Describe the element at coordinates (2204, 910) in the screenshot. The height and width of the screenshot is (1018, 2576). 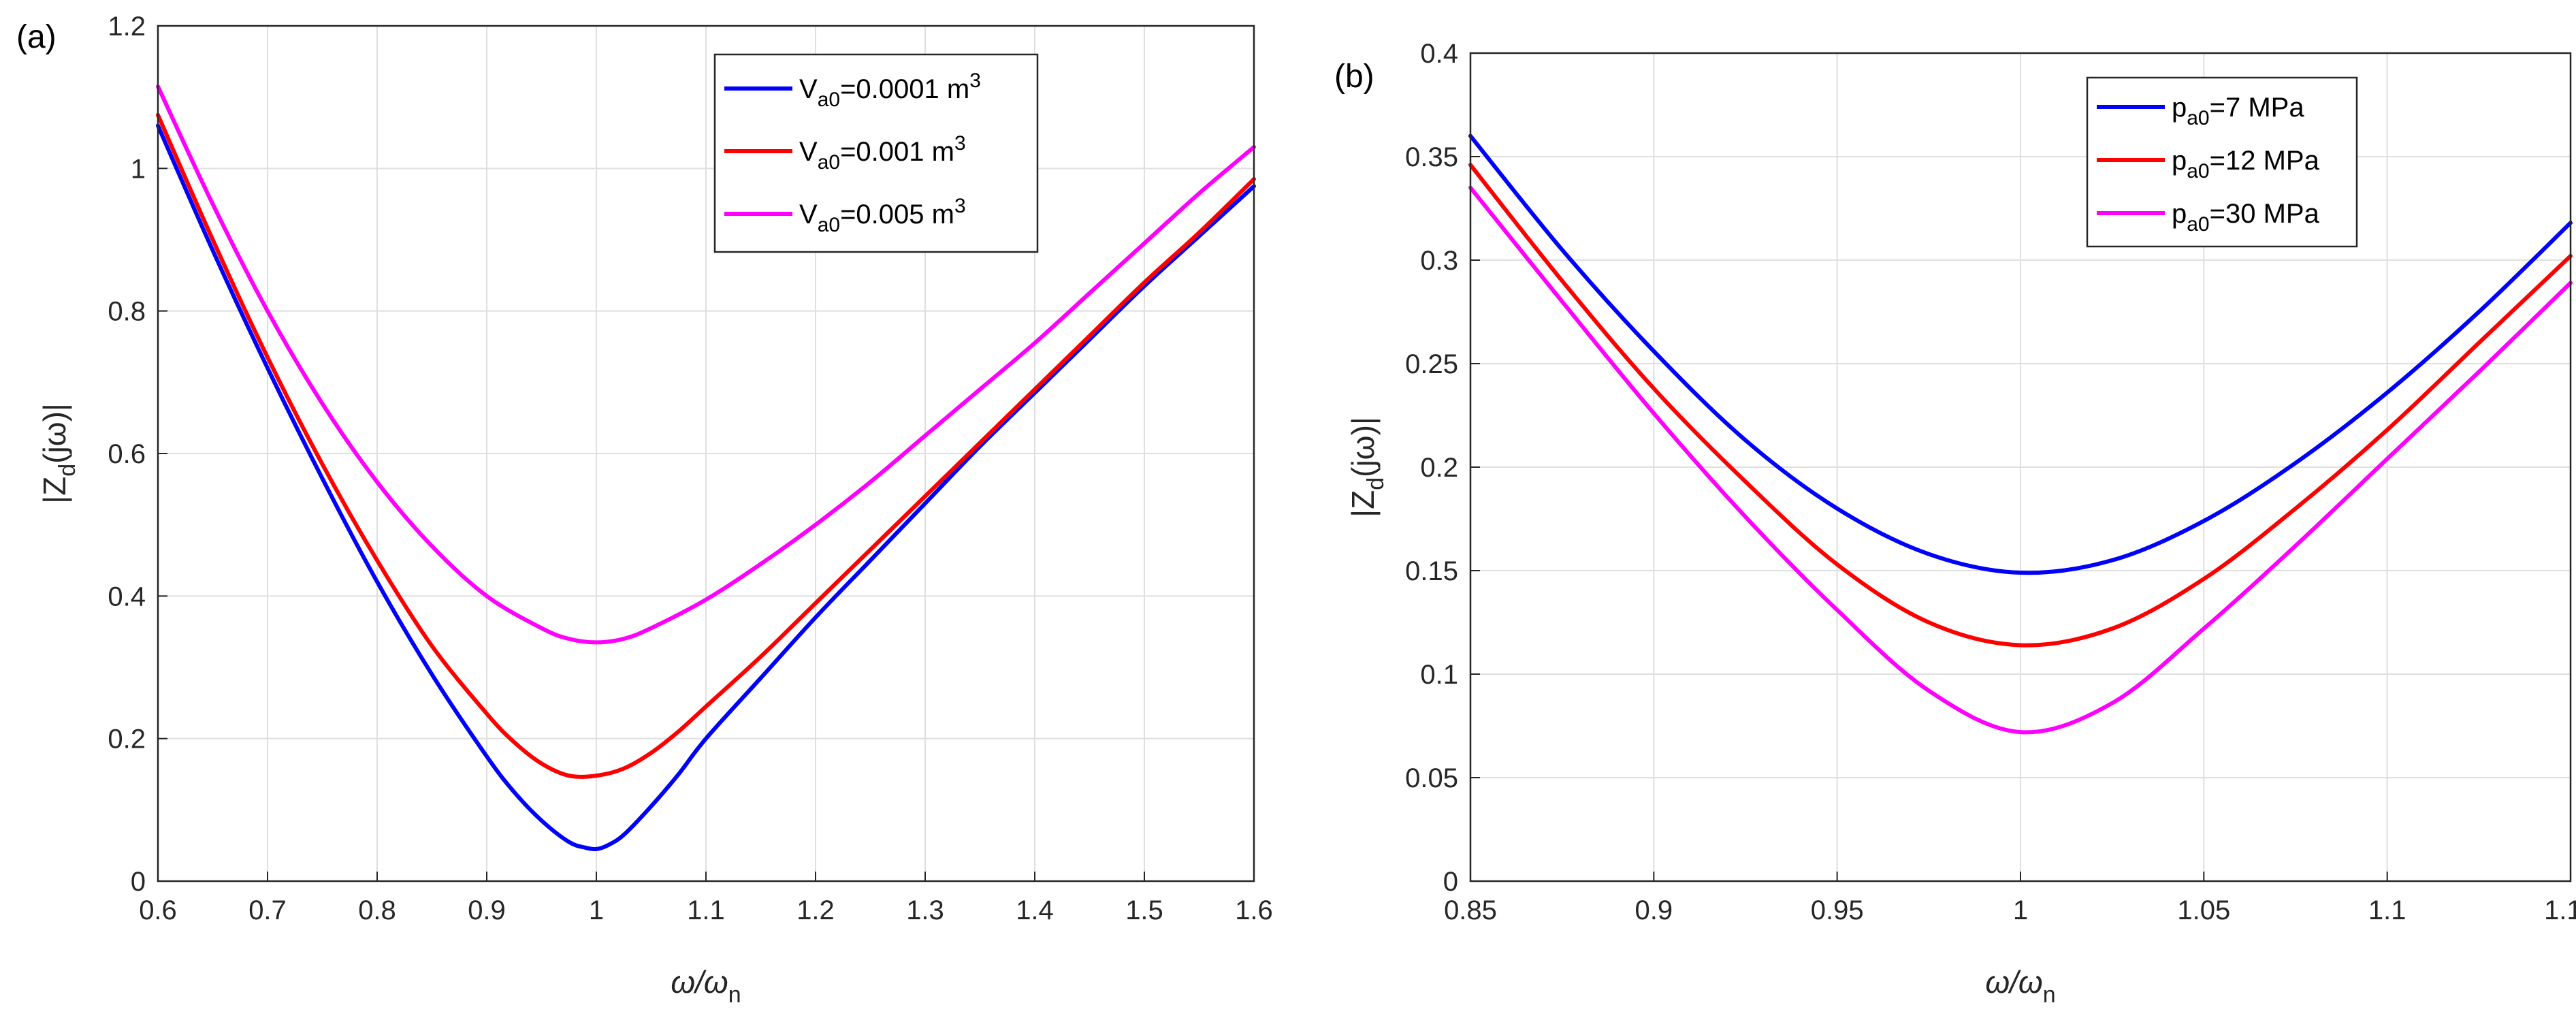
I see `panel-b-x-tick-label: 1.05` at that location.